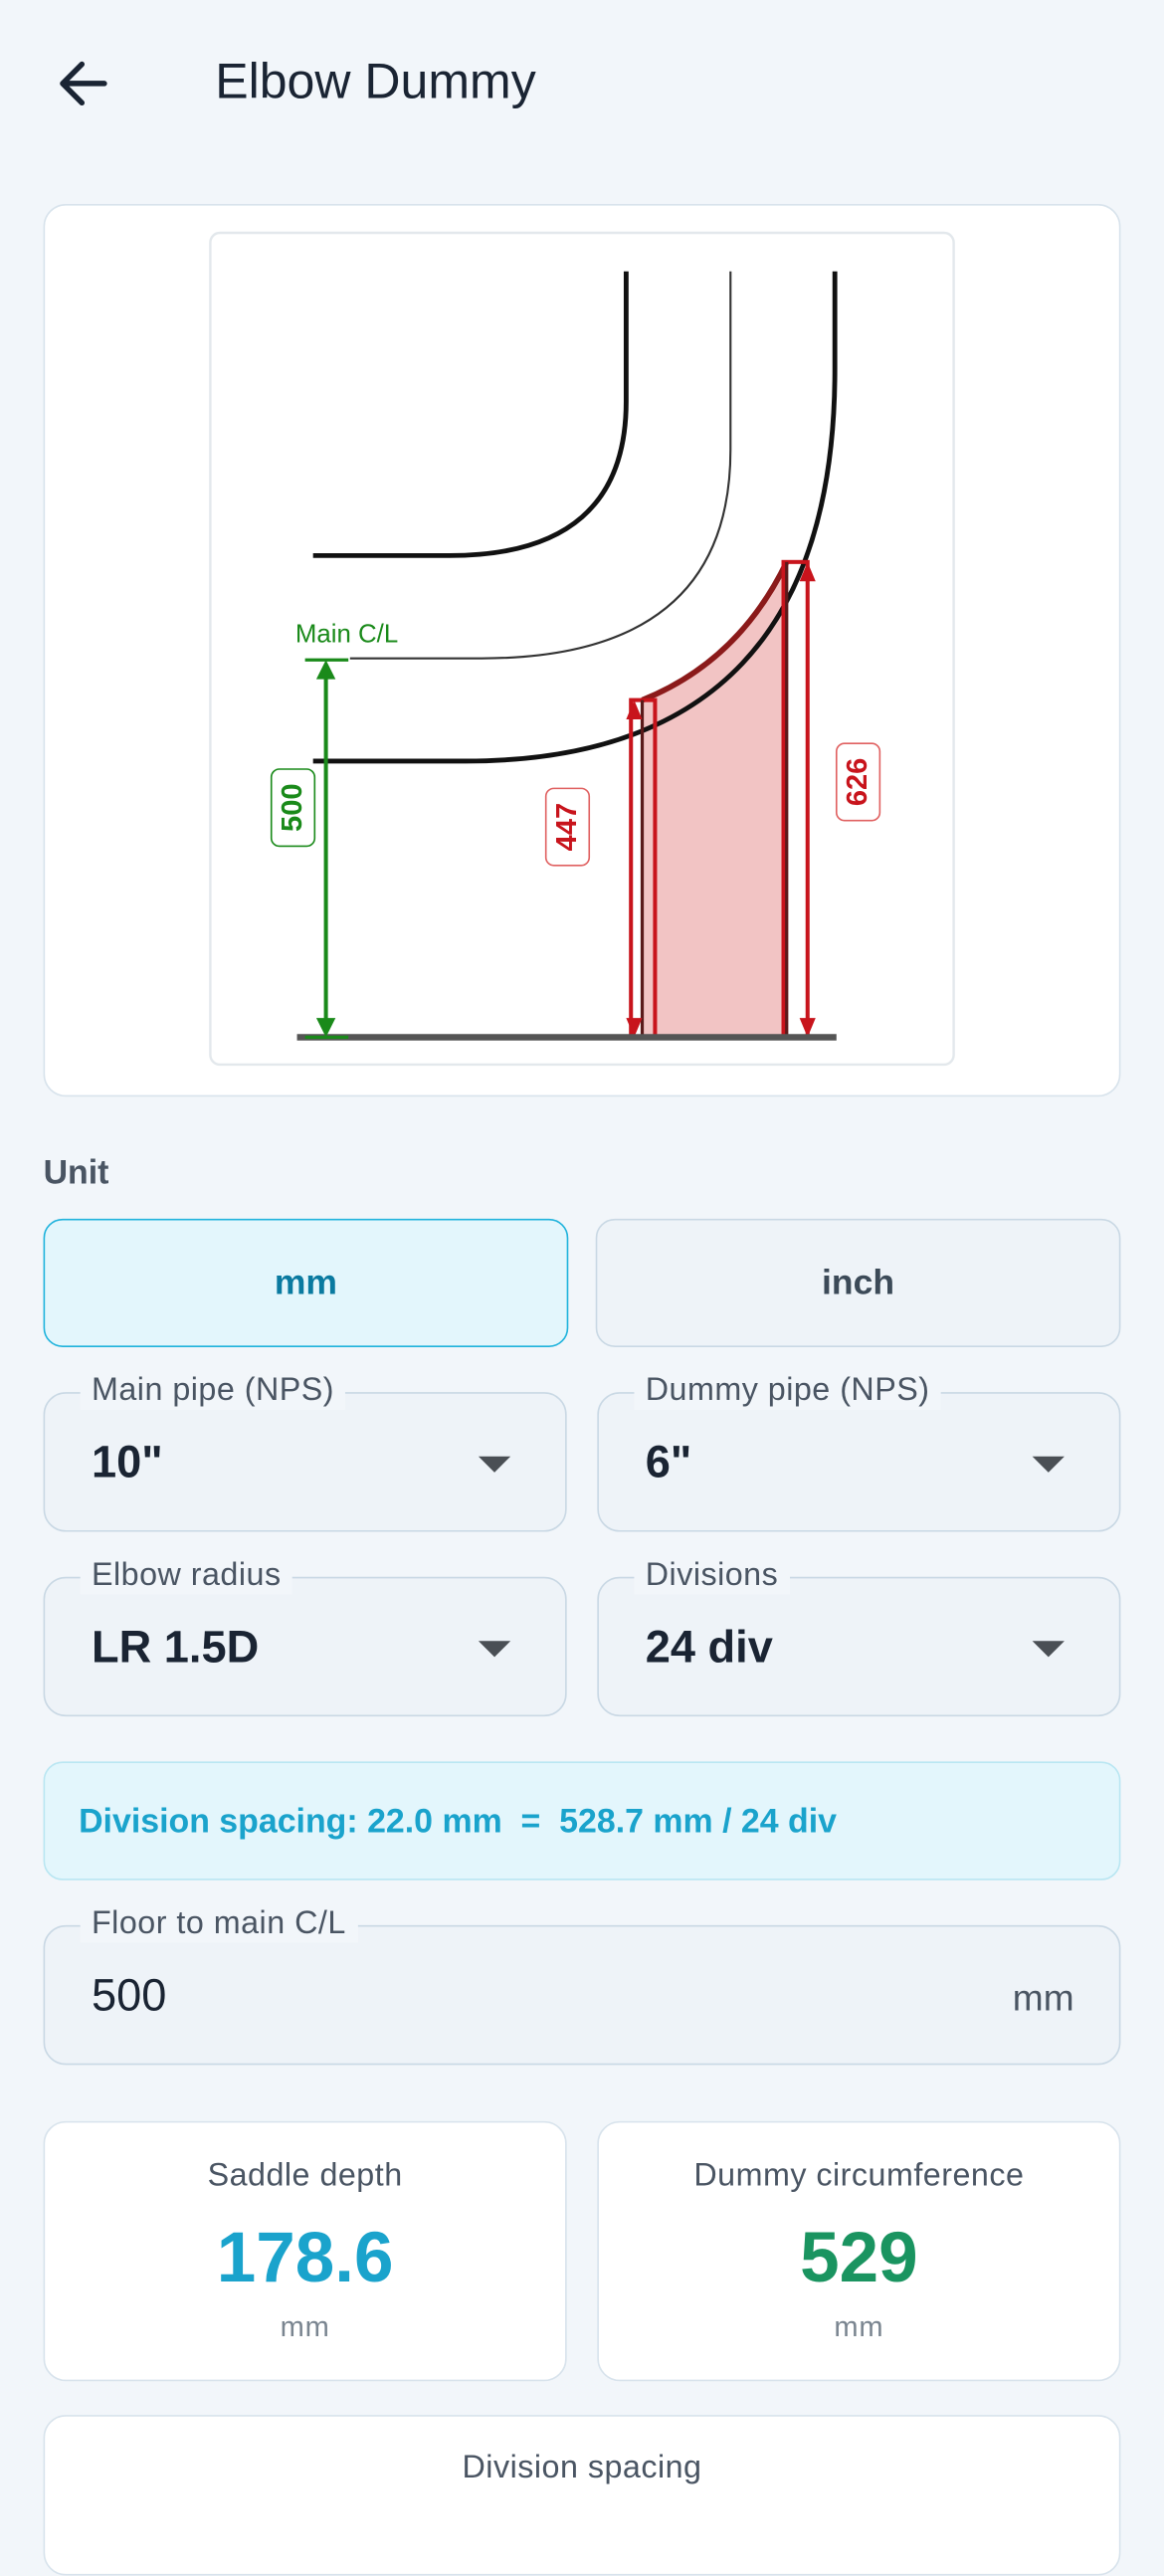 This screenshot has height=2576, width=1164. I want to click on field-label: Dummy pipe (NPS), so click(787, 1391).